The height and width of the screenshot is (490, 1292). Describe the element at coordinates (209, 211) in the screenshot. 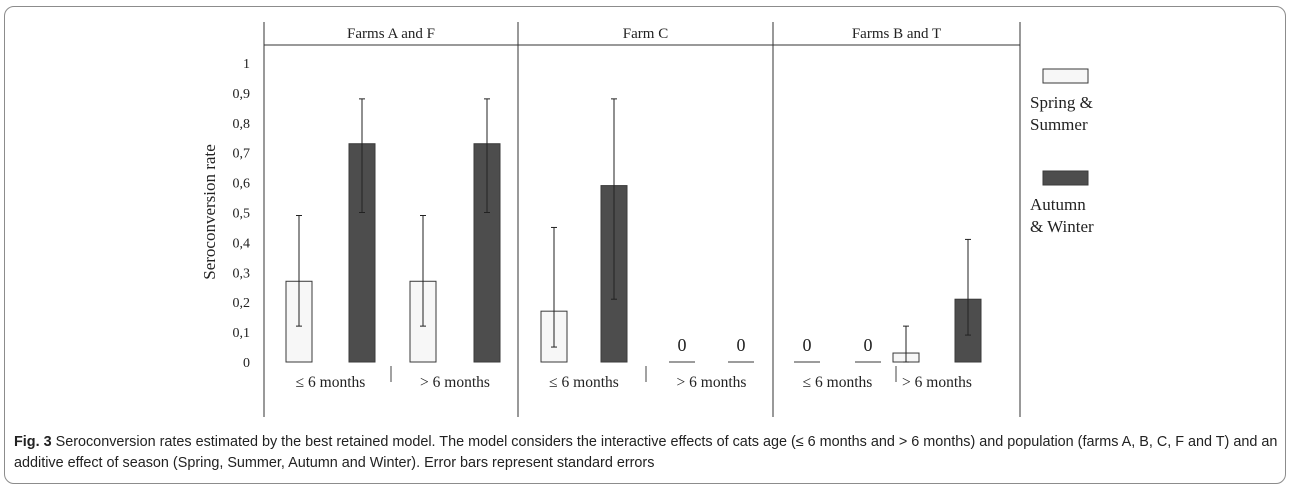

I see `y-axis-label: Seroconversion rate` at that location.